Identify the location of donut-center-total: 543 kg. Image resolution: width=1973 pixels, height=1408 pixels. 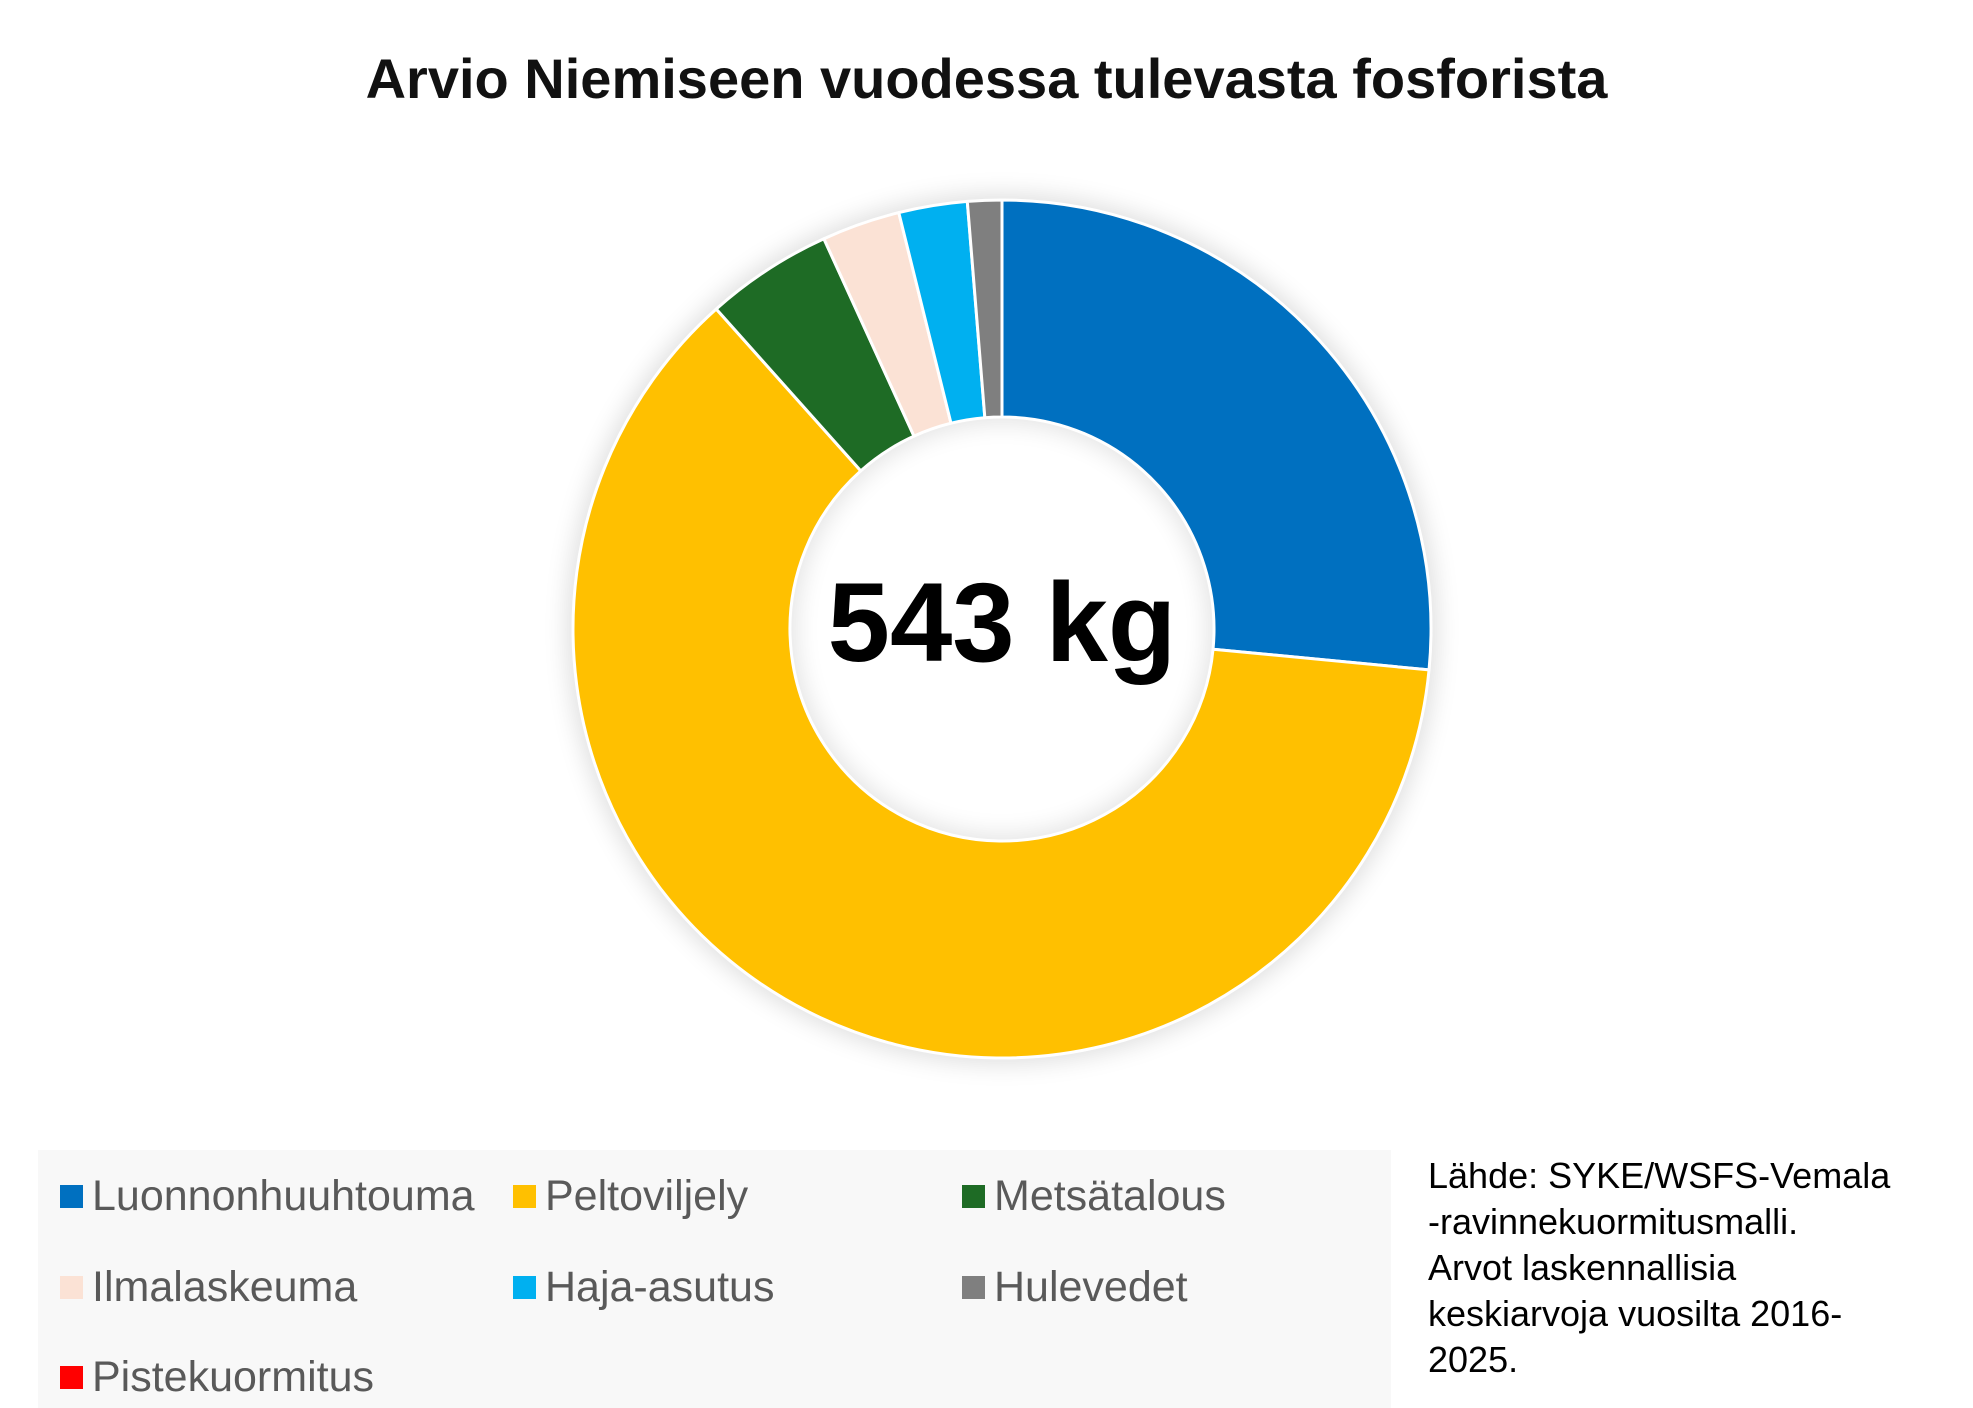
(1002, 622).